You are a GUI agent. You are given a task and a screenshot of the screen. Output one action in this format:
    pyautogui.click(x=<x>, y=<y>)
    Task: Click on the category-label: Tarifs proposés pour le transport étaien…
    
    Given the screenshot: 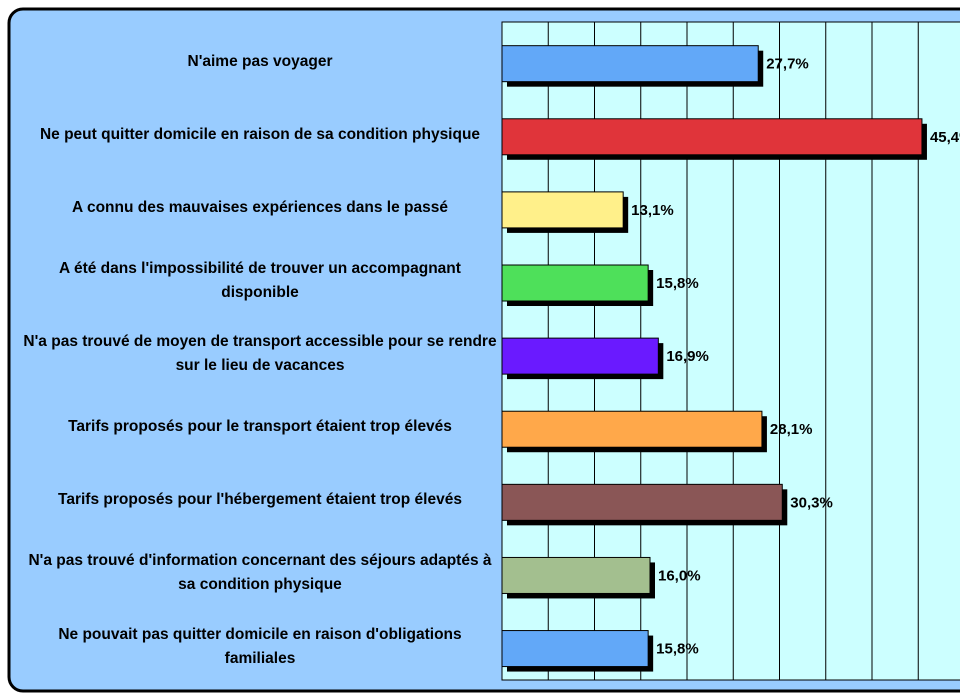 What is the action you would take?
    pyautogui.click(x=260, y=427)
    